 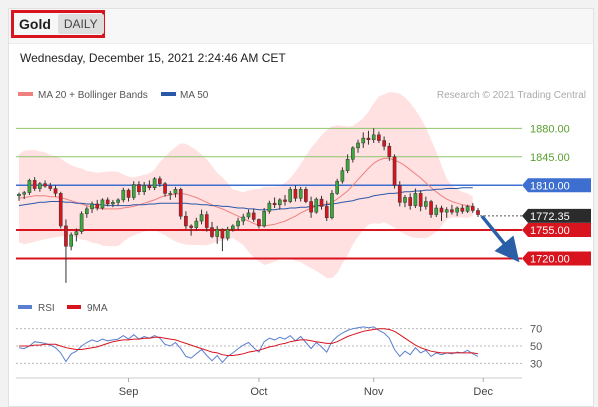 What do you see at coordinates (63, 308) in the screenshot?
I see `rsi-legend: RSI 9MA` at bounding box center [63, 308].